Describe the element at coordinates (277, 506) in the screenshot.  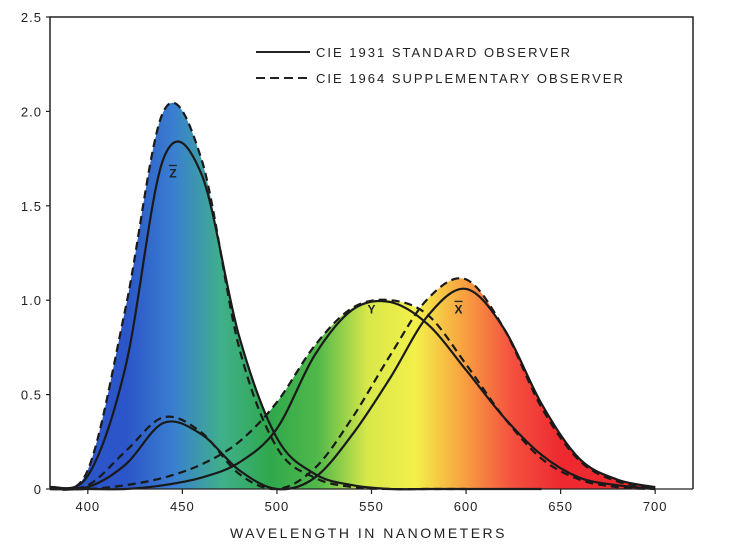
I see `x-tick-label: 500` at that location.